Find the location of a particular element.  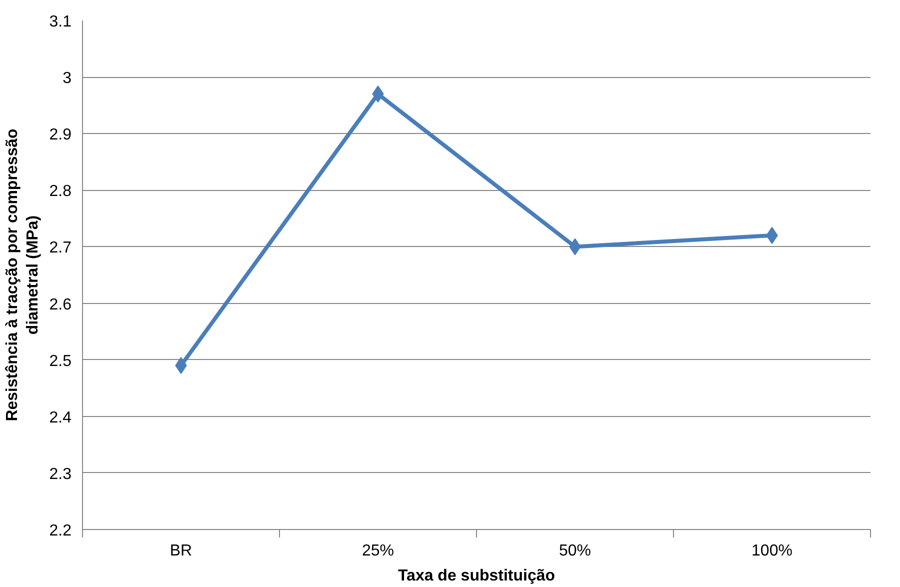

x-tick-label: BR is located at coordinates (181, 551).